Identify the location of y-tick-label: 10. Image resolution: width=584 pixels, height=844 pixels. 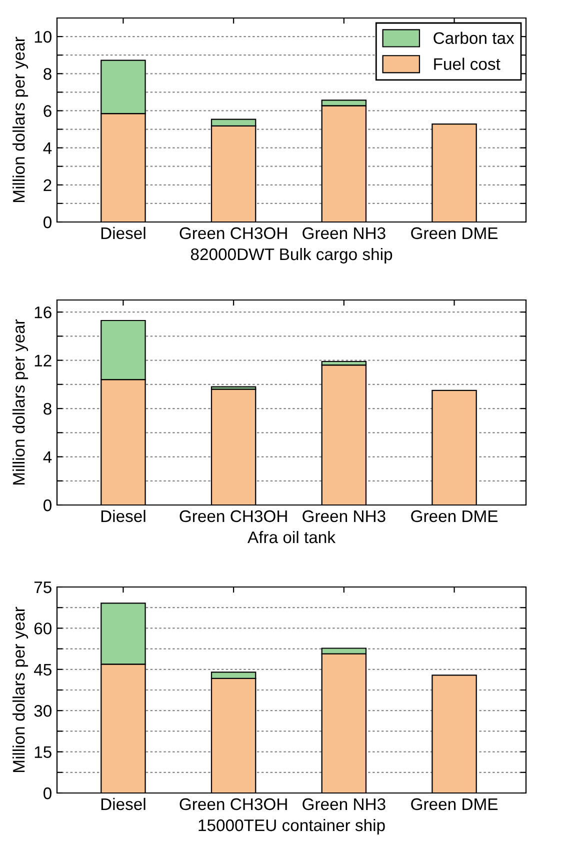
(43, 36).